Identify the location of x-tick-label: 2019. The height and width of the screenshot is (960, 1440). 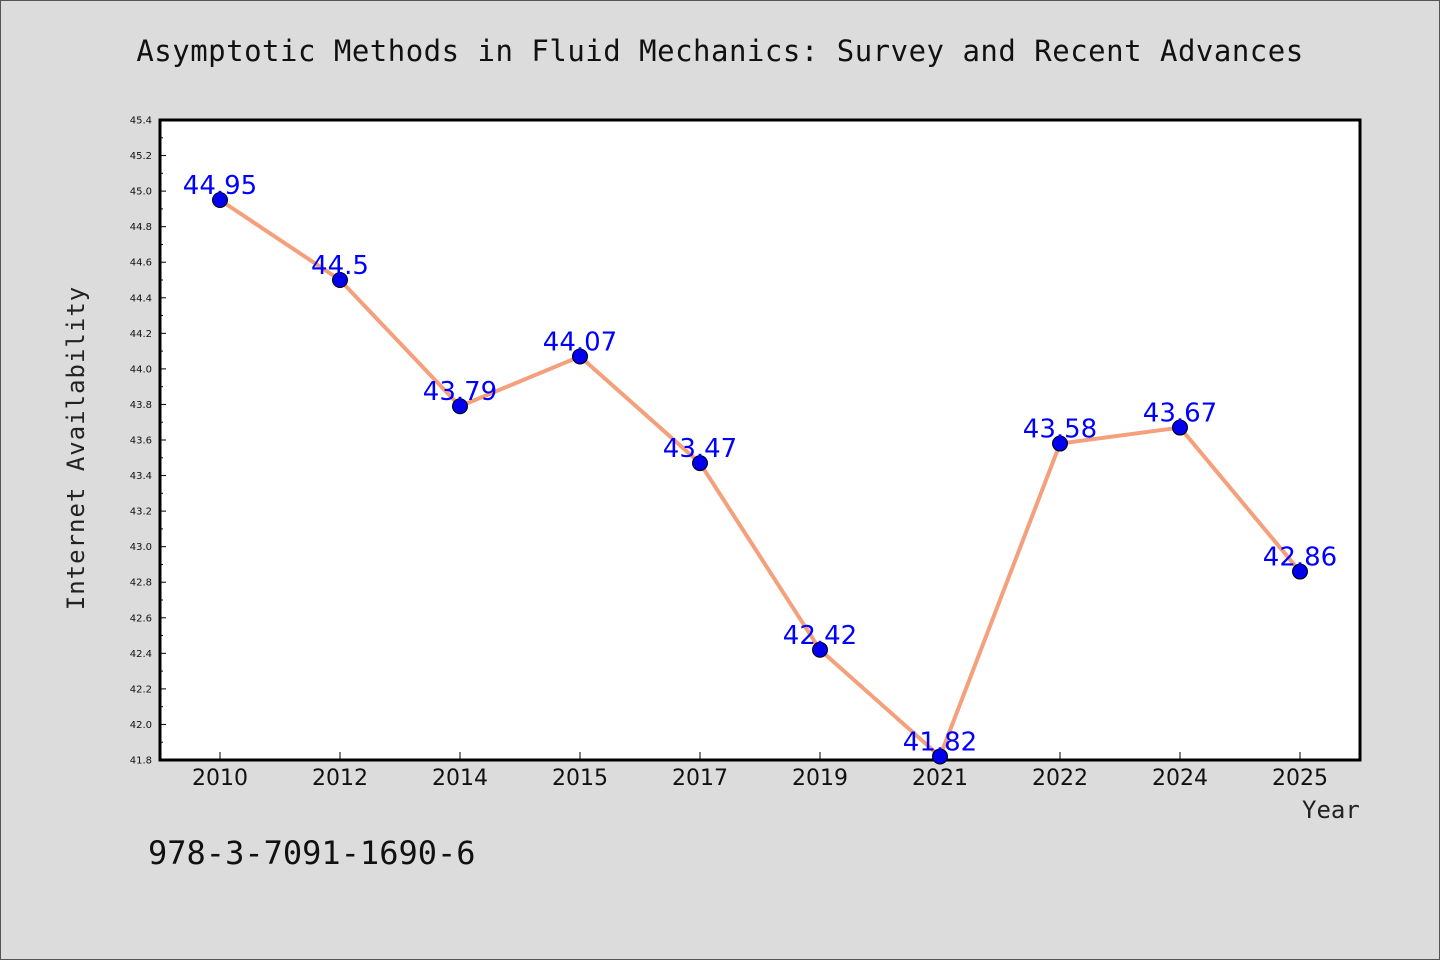
(820, 778).